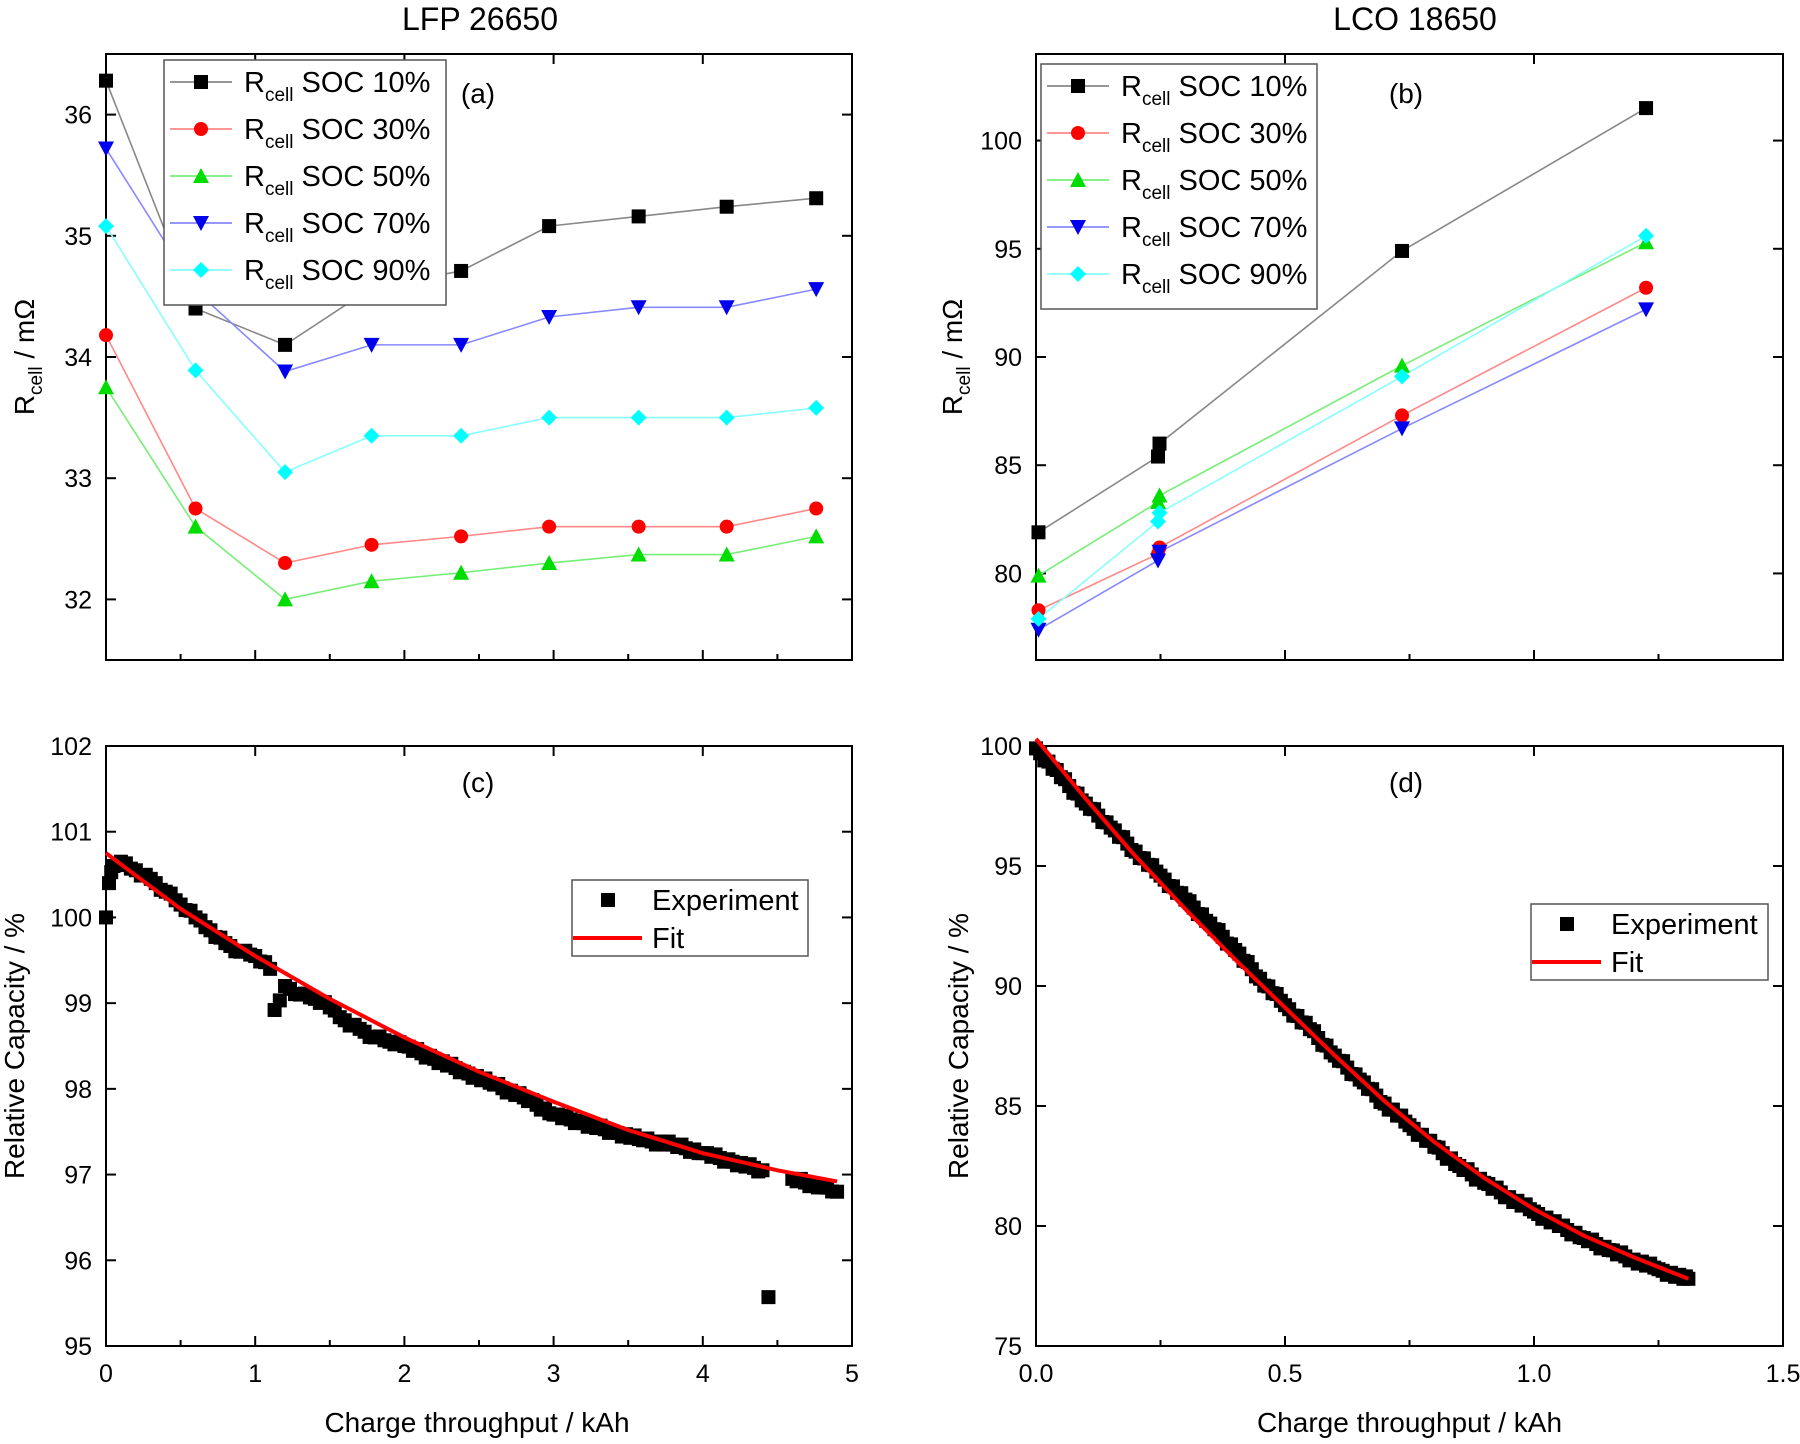 The height and width of the screenshot is (1444, 1800). Describe the element at coordinates (78, 1004) in the screenshot. I see `y-tick-label: 99` at that location.